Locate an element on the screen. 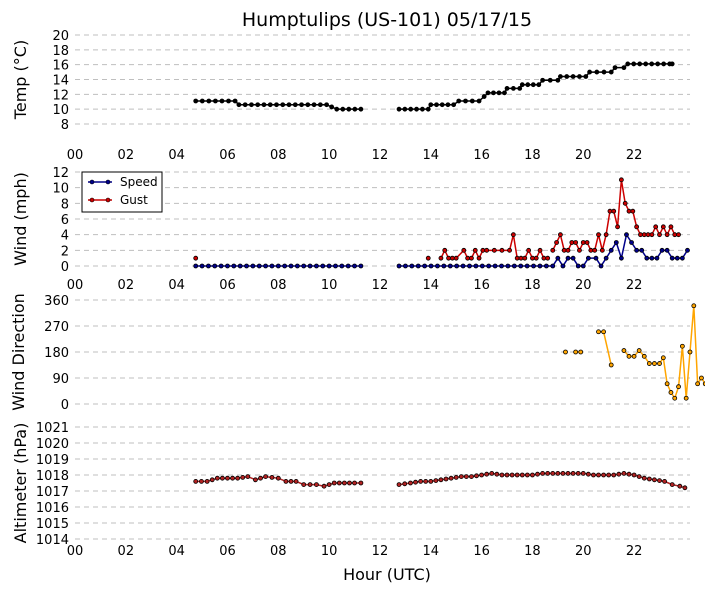 This screenshot has width=705, height=594. y-tick-label: 12 is located at coordinates (60, 173).